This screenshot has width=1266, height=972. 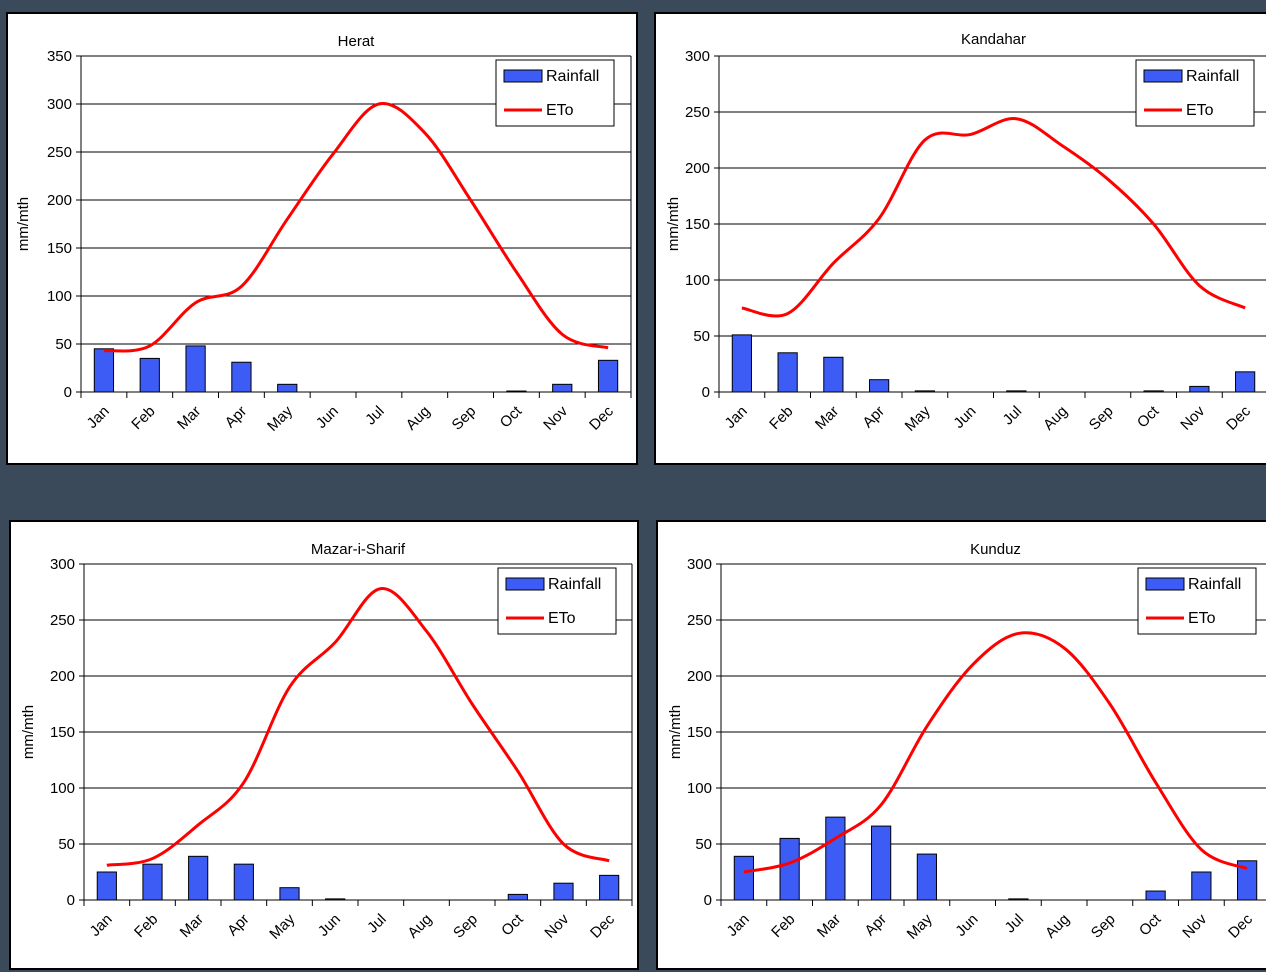 What do you see at coordinates (993, 39) in the screenshot?
I see `chart-title: Kandahar` at bounding box center [993, 39].